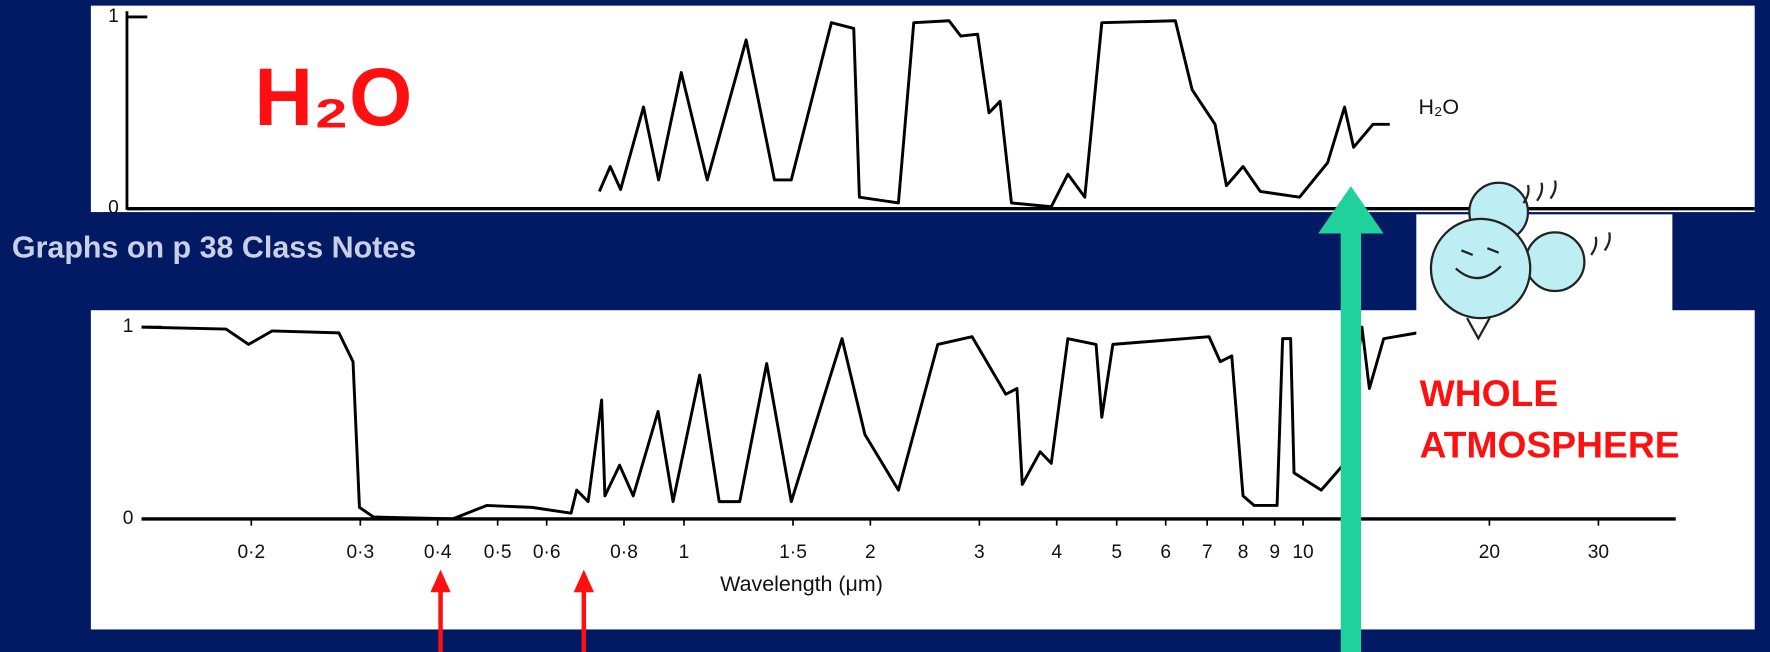 The height and width of the screenshot is (652, 1770). Describe the element at coordinates (1165, 552) in the screenshot. I see `x-tick-label: 6` at that location.